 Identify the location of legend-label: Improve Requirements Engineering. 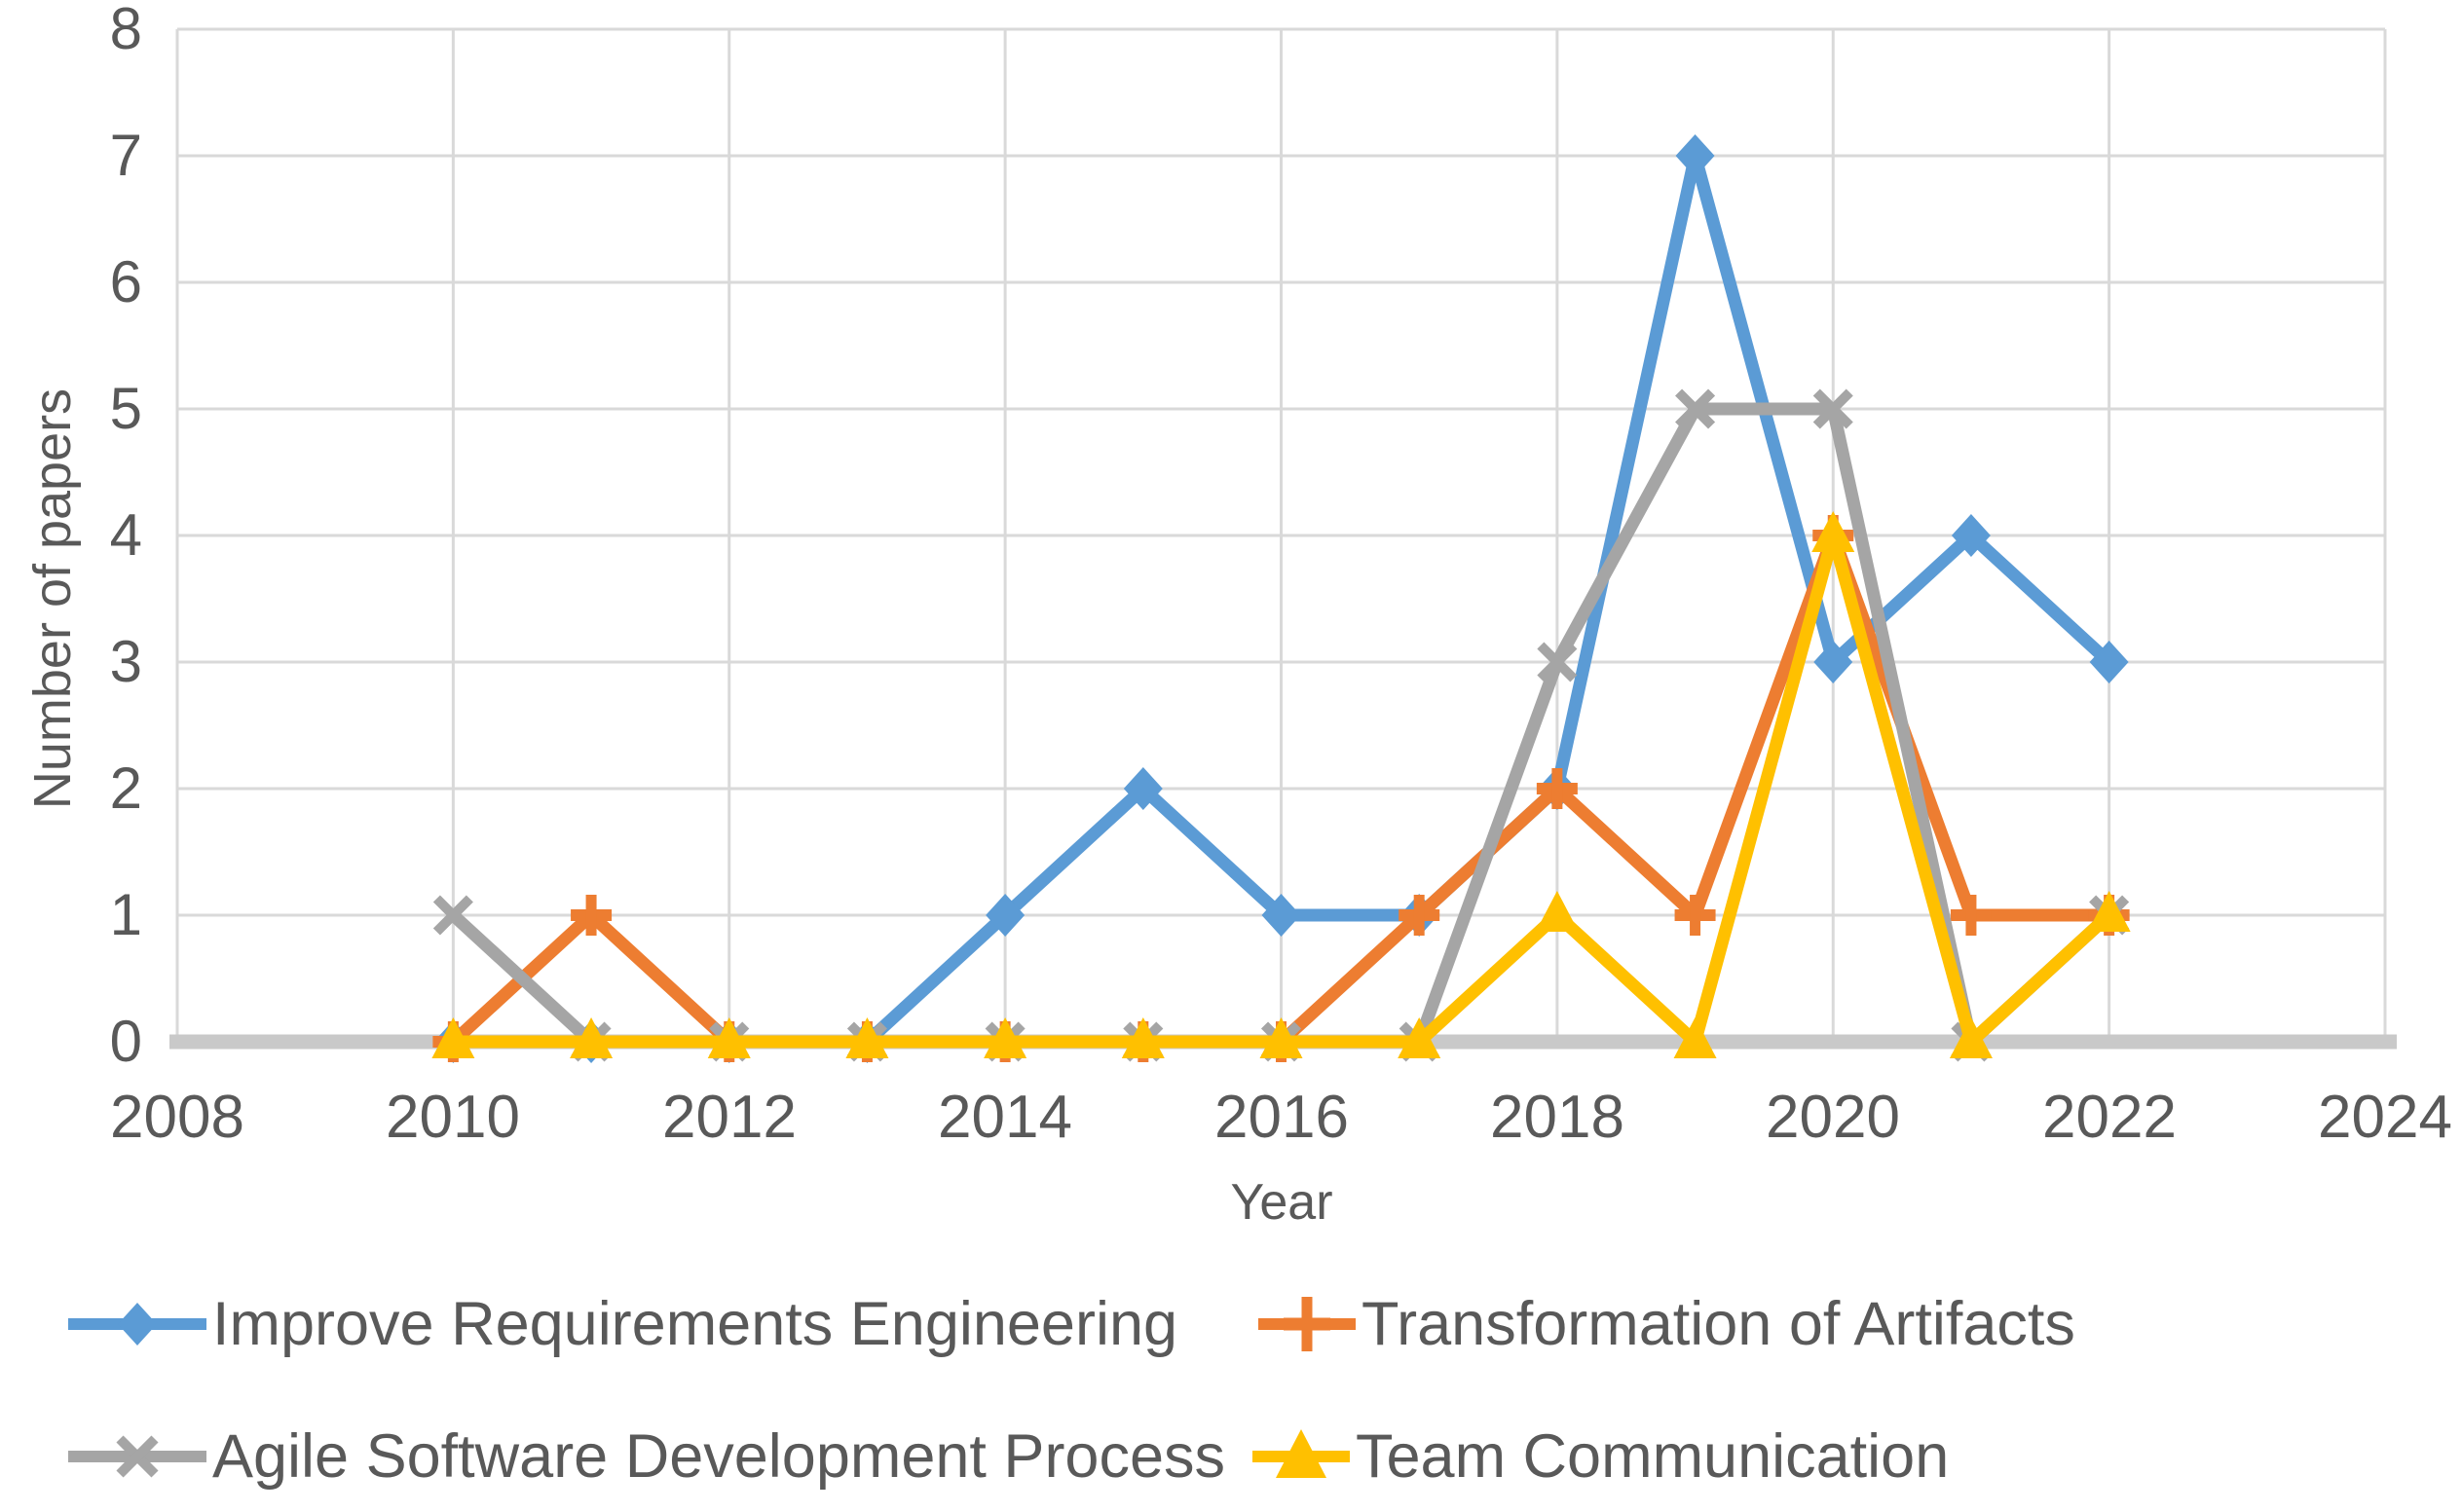
(695, 1324).